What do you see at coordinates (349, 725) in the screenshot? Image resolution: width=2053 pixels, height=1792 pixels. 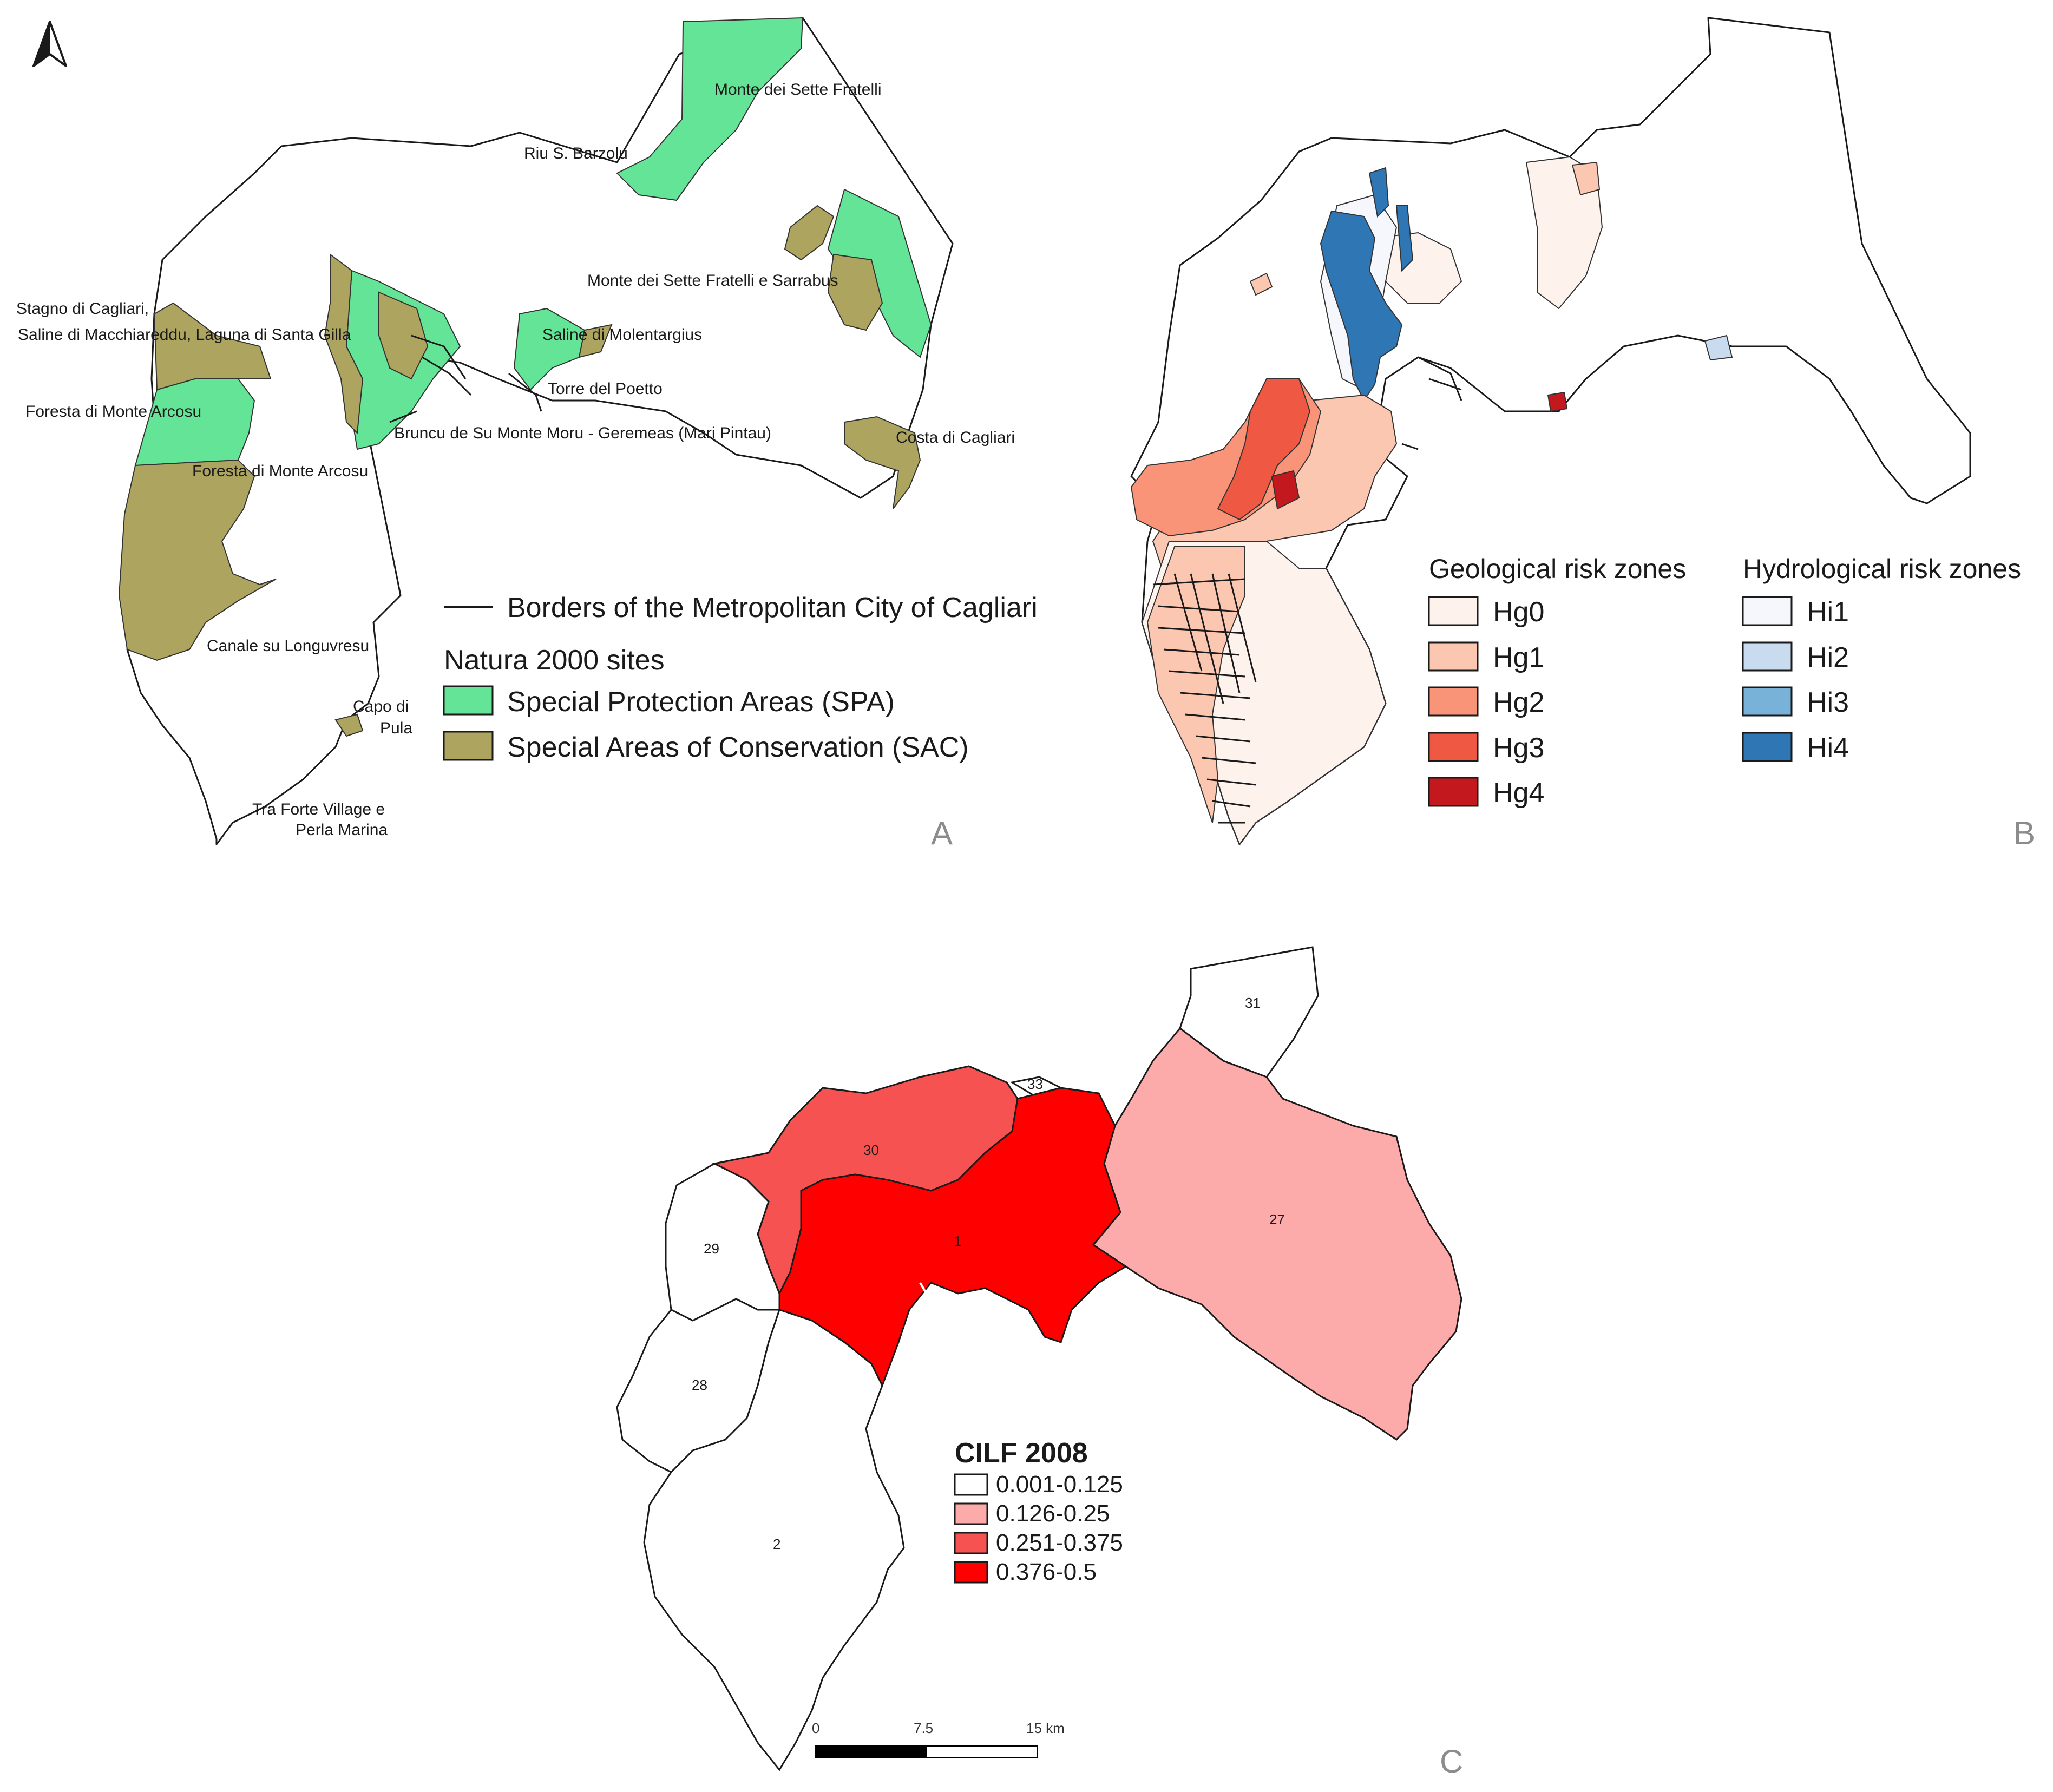 I see `sac-area-capo-pula` at bounding box center [349, 725].